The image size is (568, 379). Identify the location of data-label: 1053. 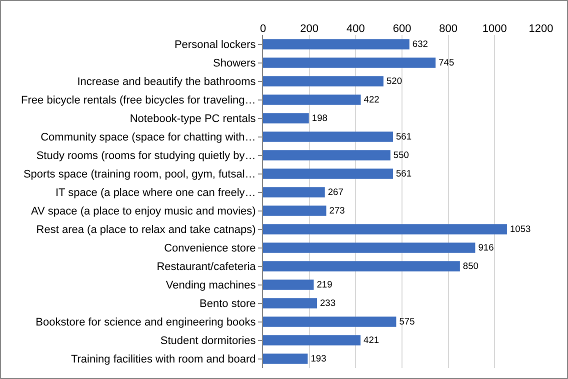
(520, 229).